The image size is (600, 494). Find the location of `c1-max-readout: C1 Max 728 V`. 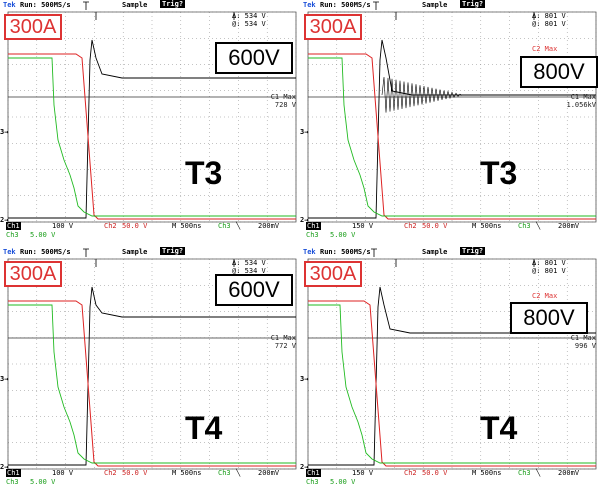

c1-max-readout: C1 Max 728 V is located at coordinates (283, 101).